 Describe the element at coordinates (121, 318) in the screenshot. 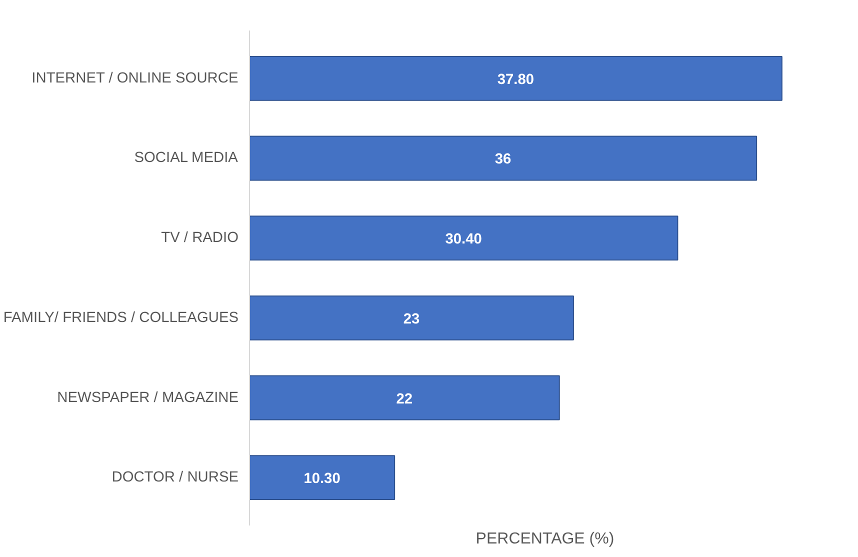

I see `y-tick-label: FAMILY/ FRIENDS / COLLEAGUES` at that location.